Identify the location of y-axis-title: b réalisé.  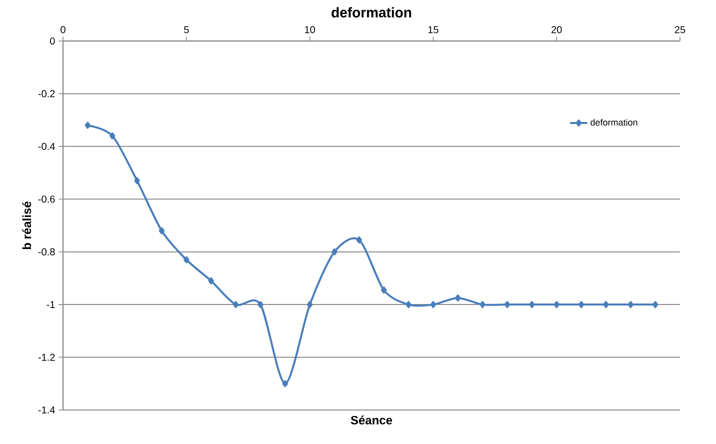
(27, 226).